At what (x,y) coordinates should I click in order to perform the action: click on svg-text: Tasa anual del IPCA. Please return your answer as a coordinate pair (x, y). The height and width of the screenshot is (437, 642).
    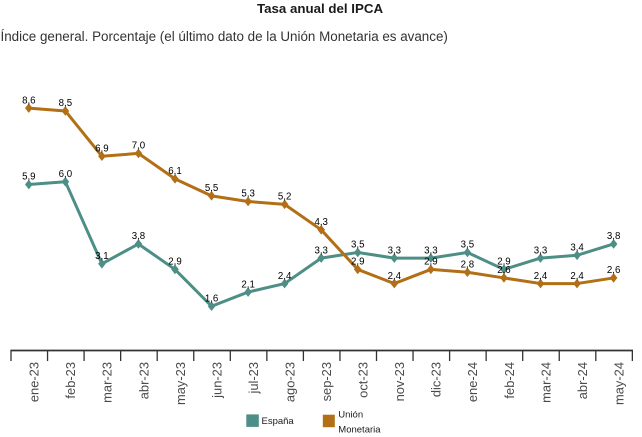
    Looking at the image, I should click on (320, 8).